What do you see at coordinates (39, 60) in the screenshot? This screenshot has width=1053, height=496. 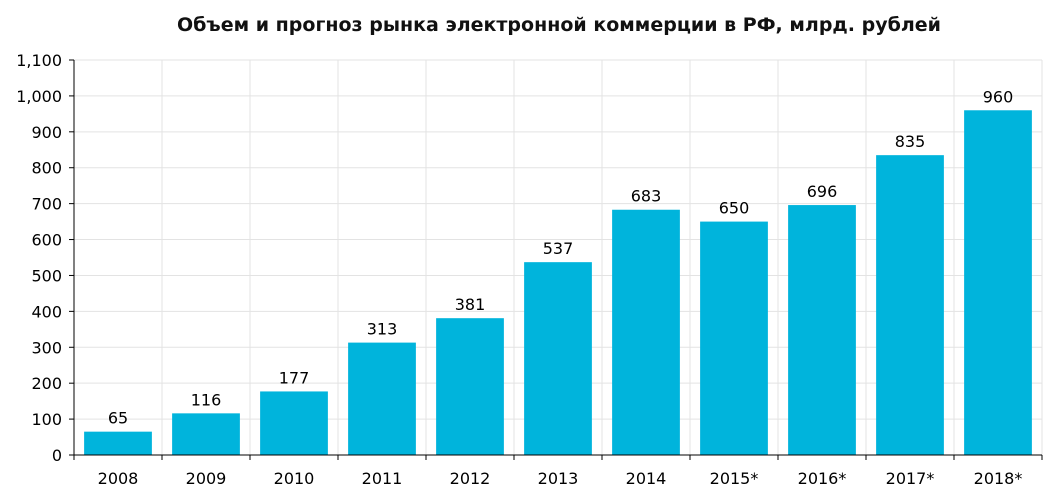 I see `y-tick-label: 1,100` at bounding box center [39, 60].